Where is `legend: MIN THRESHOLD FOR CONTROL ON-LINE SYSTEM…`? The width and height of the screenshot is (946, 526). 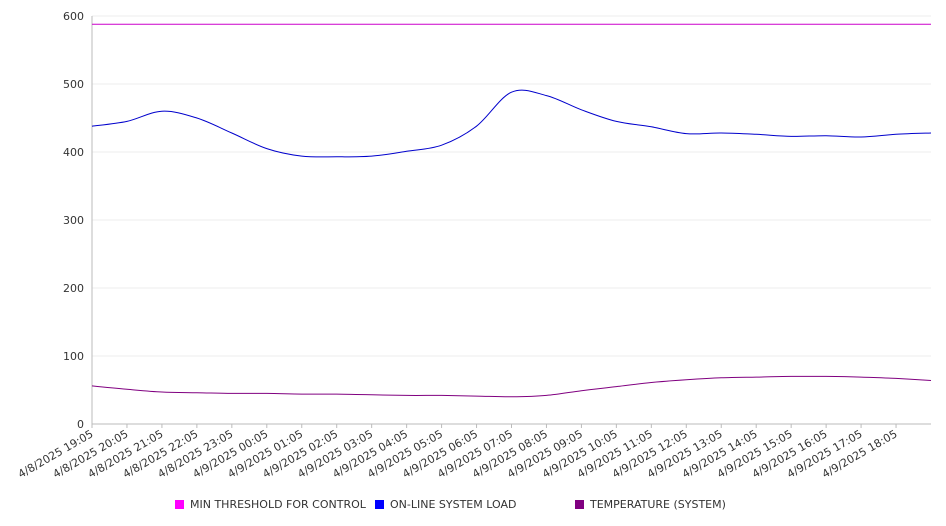 legend: MIN THRESHOLD FOR CONTROL ON-LINE SYSTEM… is located at coordinates (473, 506).